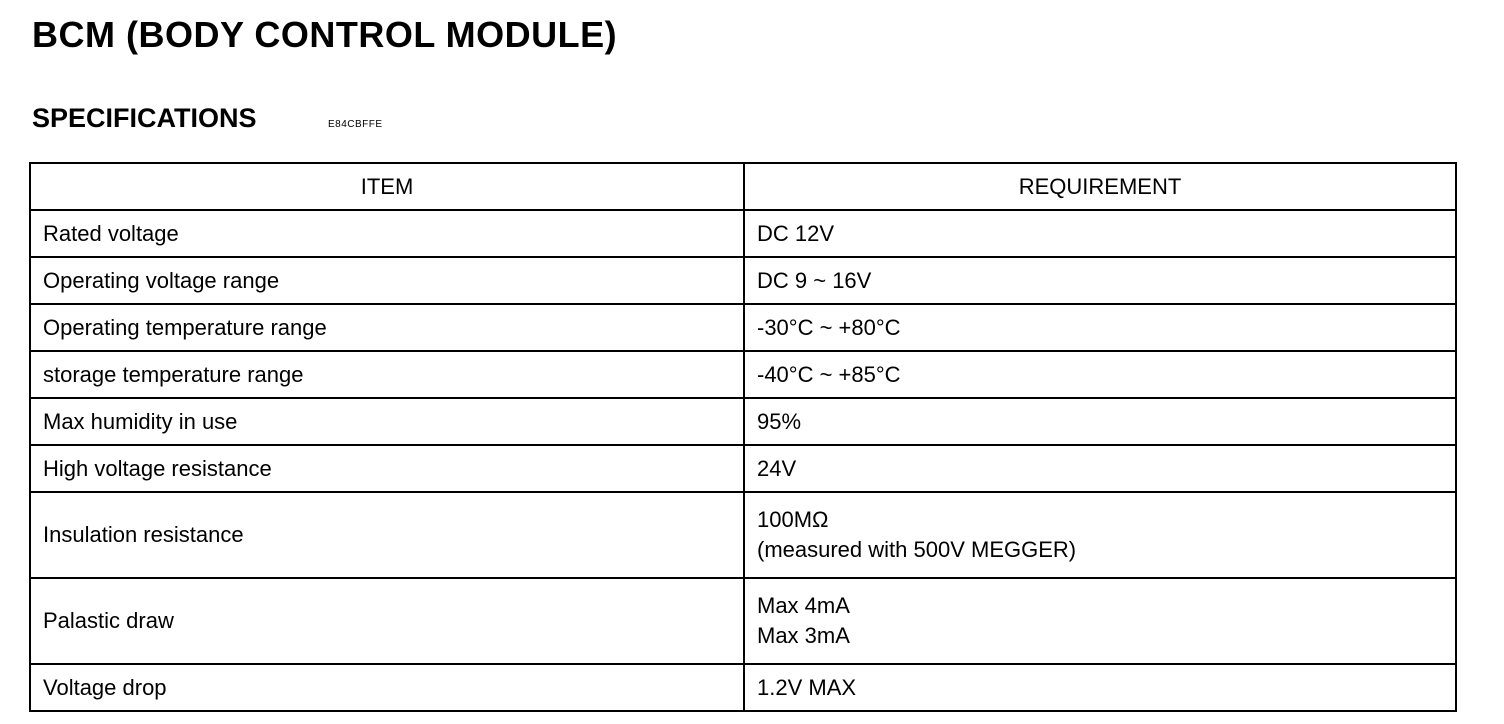 This screenshot has width=1504, height=724. What do you see at coordinates (1100, 468) in the screenshot?
I see `requirement-cell: 24V` at bounding box center [1100, 468].